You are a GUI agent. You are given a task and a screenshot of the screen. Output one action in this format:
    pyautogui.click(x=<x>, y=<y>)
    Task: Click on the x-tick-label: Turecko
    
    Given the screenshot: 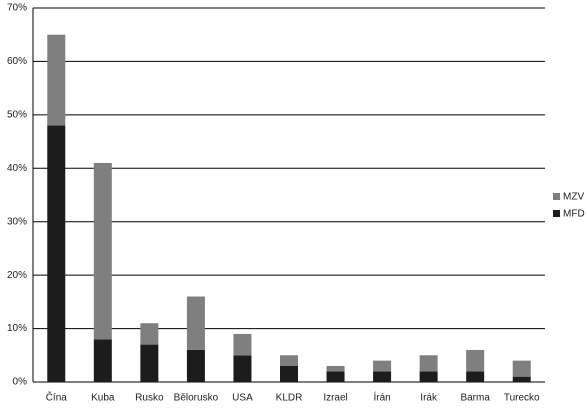 What is the action you would take?
    pyautogui.click(x=522, y=398)
    